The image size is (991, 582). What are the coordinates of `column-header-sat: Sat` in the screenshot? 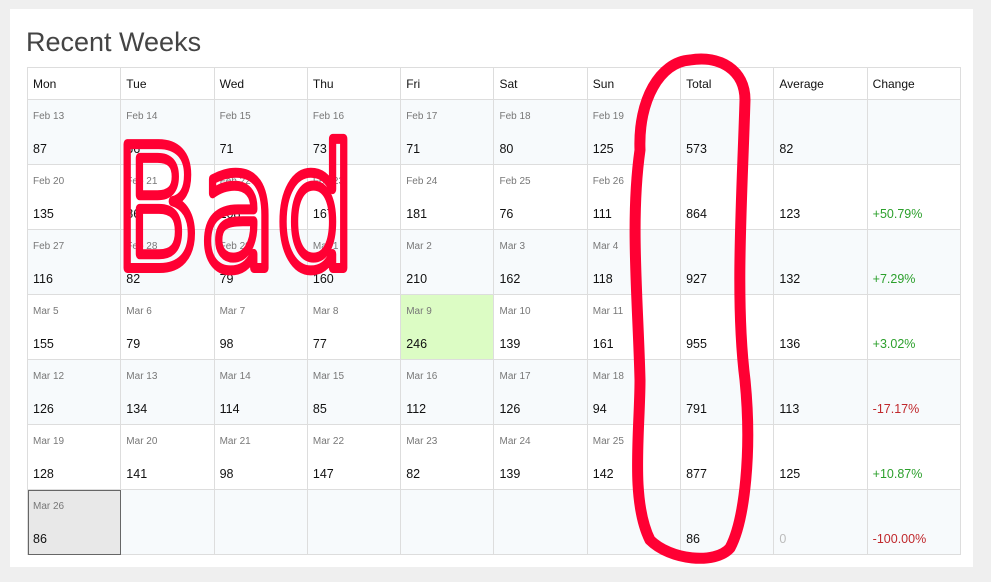 It's located at (540, 83).